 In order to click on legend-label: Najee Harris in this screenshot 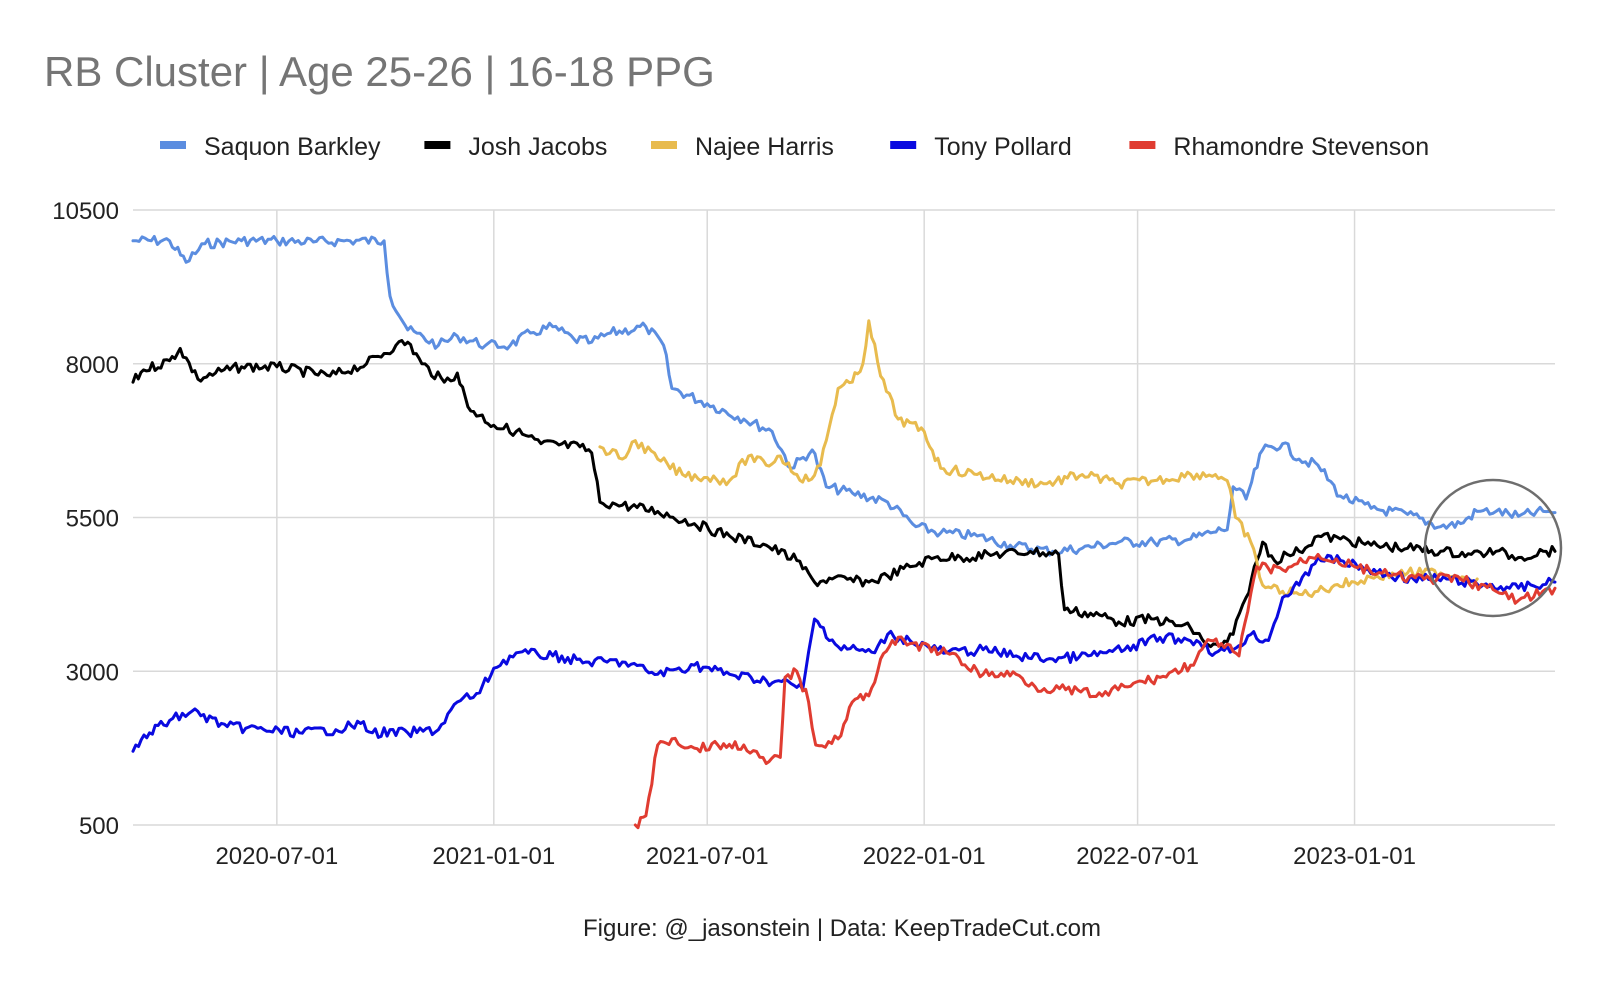, I will do `click(764, 147)`.